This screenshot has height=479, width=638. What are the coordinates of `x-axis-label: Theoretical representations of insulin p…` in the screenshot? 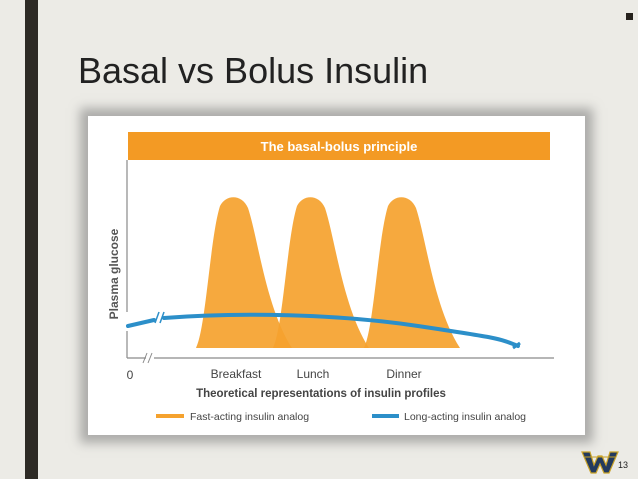 It's located at (321, 394).